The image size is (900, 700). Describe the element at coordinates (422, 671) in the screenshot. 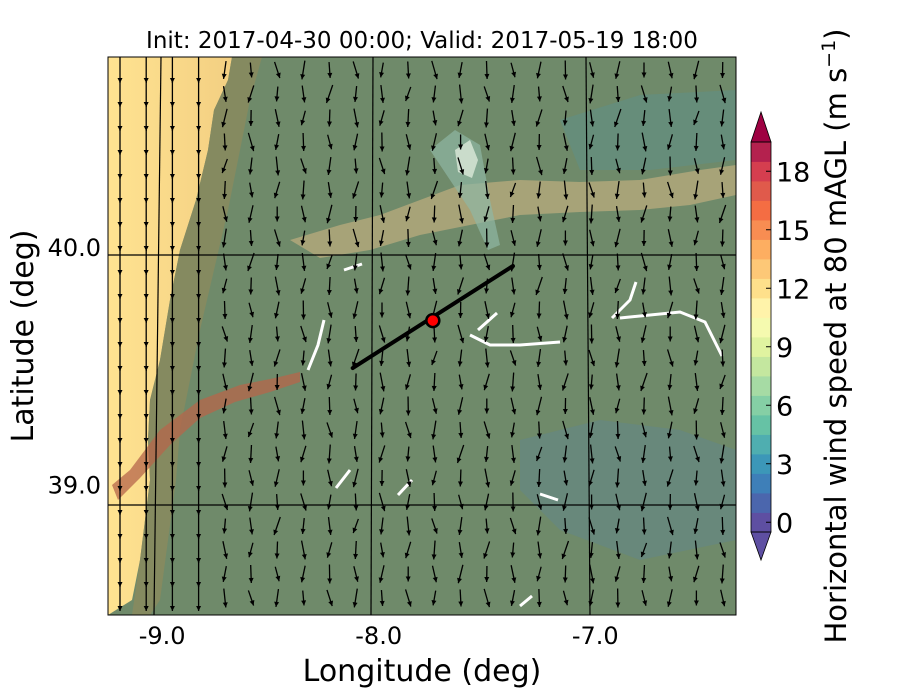

I see `x-axis-label: Longitude (deg)` at that location.